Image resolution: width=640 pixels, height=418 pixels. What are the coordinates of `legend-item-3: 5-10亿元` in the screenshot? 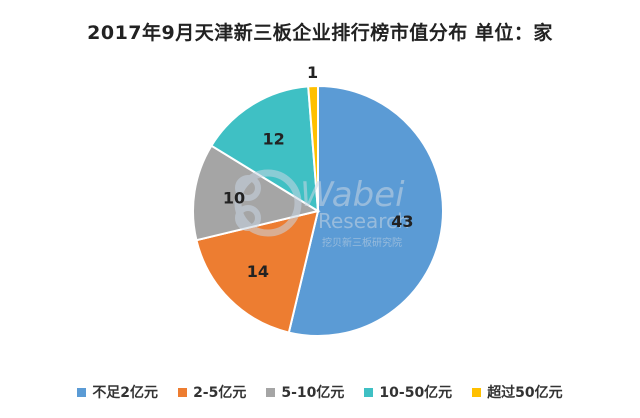 It's located at (305, 392).